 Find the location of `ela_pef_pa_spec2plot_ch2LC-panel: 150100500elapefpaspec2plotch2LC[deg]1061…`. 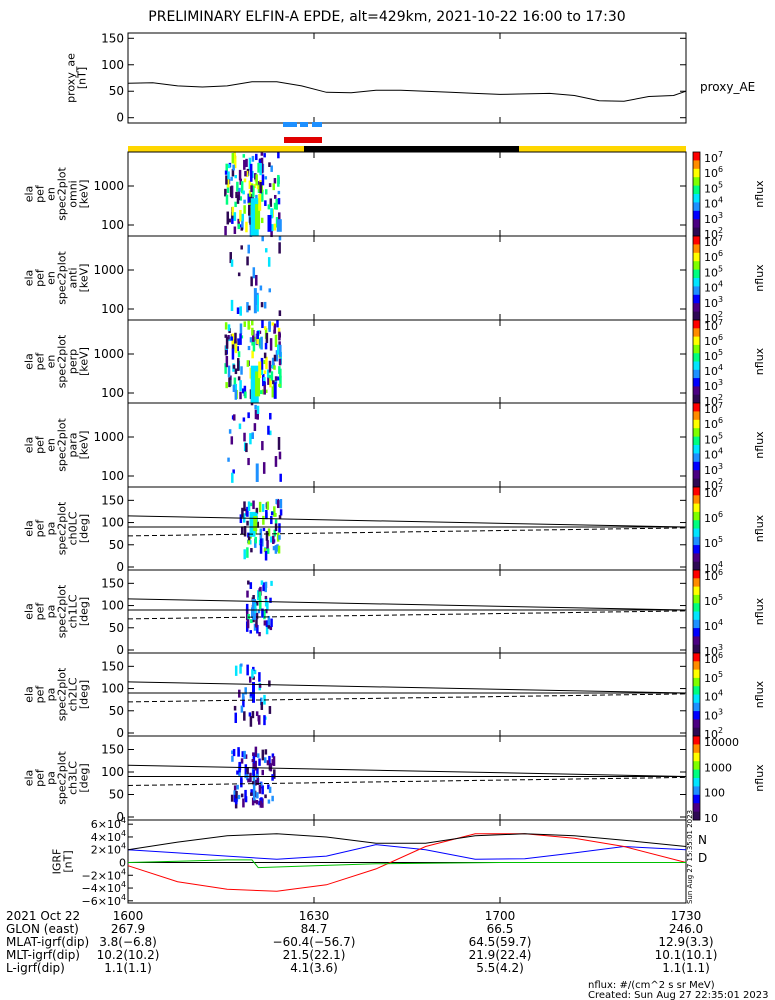

ela_pef_pa_spec2plot_ch2LC-panel: 150100500elapefpaspec2plotch2LC[deg]1061… is located at coordinates (395, 696).